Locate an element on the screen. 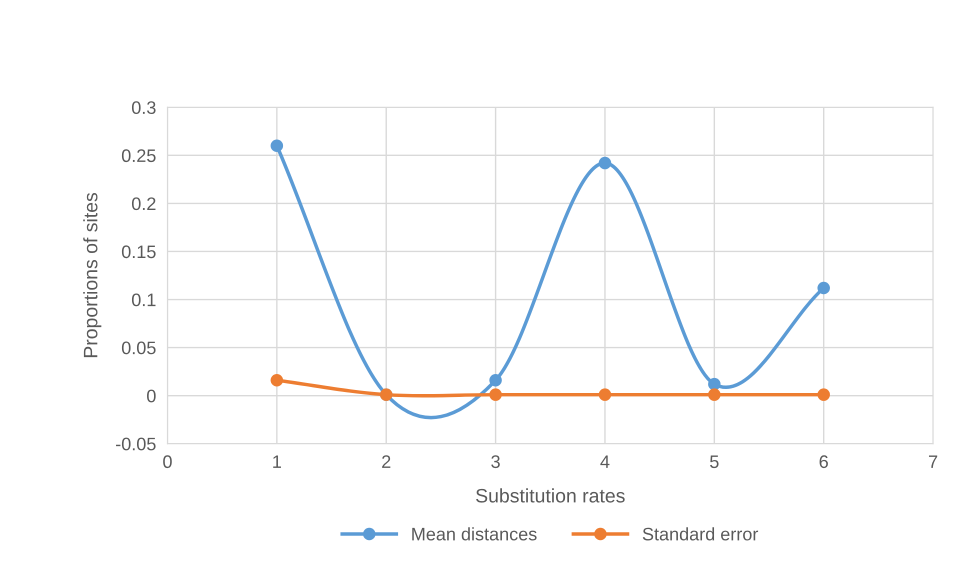 The image size is (957, 580). x-tick-label: 3 is located at coordinates (495, 461).